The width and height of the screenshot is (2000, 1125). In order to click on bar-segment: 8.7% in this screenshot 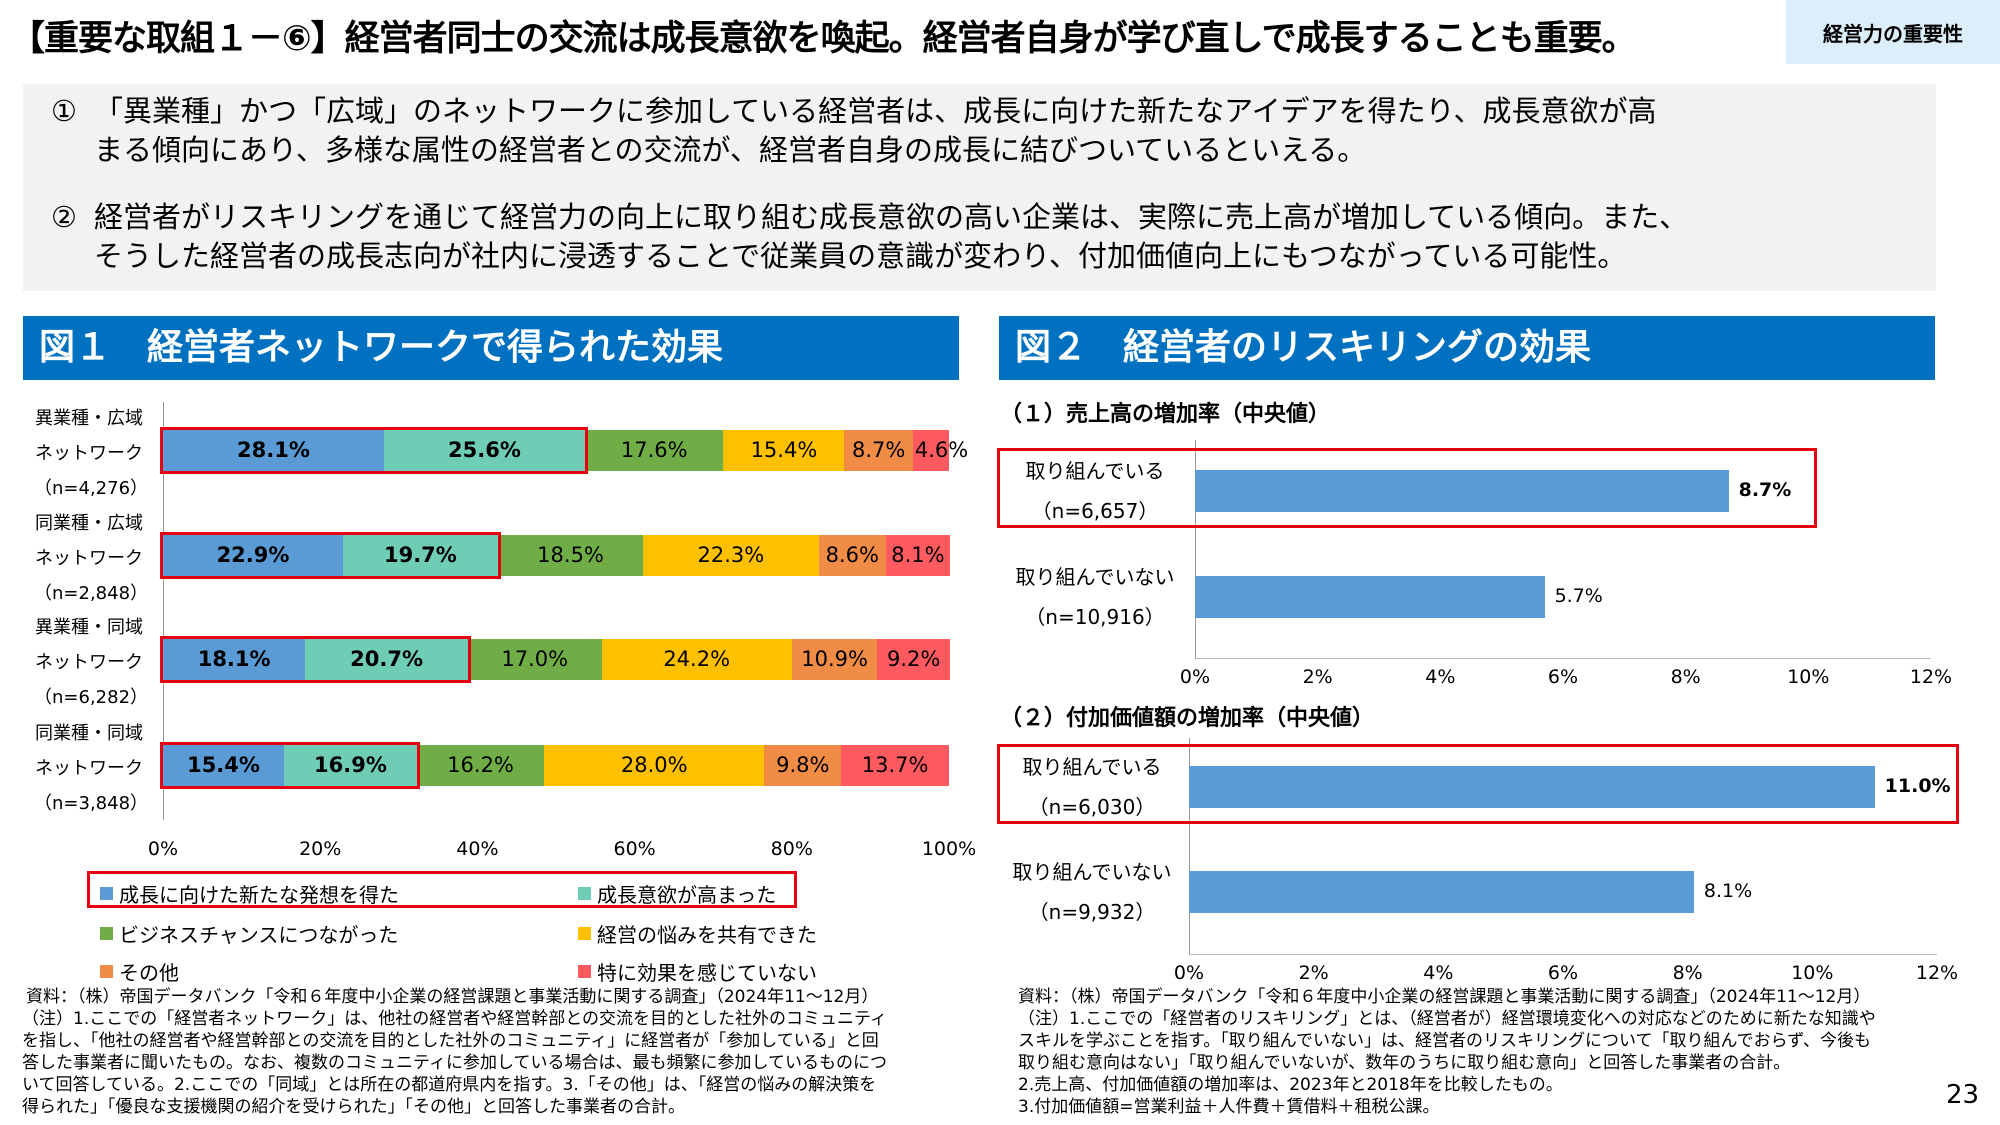, I will do `click(878, 450)`.